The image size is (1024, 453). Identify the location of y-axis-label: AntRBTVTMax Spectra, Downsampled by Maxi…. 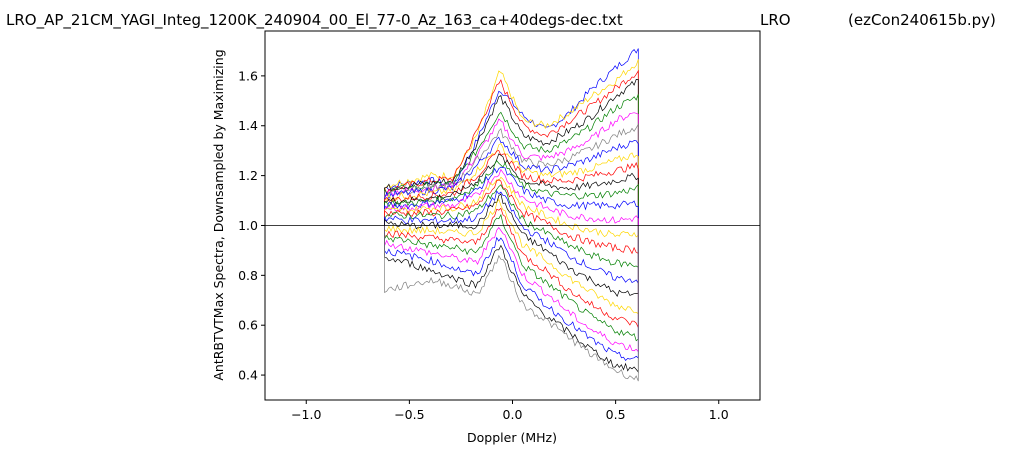
(218, 214).